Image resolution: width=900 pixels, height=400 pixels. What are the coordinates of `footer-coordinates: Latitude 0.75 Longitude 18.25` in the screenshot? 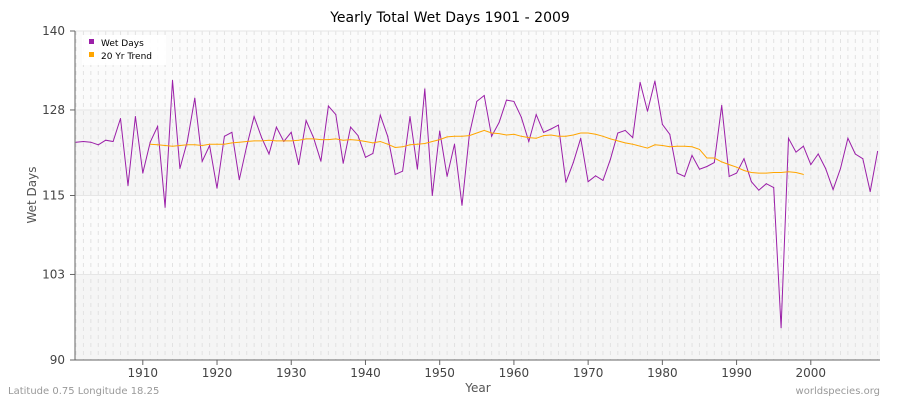 It's located at (83, 391).